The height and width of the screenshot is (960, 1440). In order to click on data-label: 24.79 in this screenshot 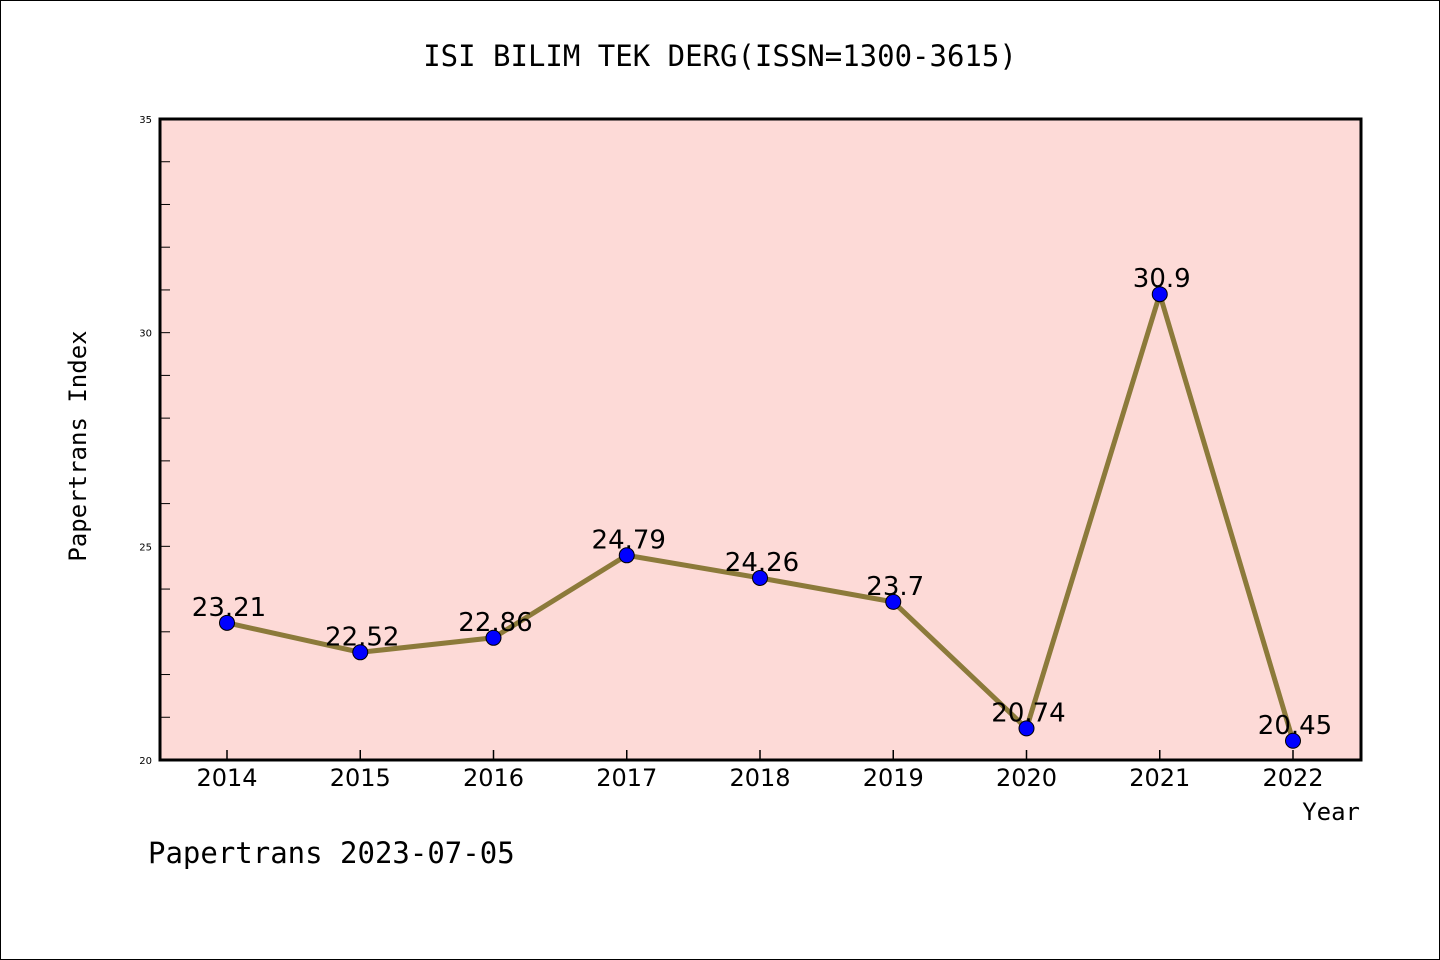, I will do `click(629, 540)`.